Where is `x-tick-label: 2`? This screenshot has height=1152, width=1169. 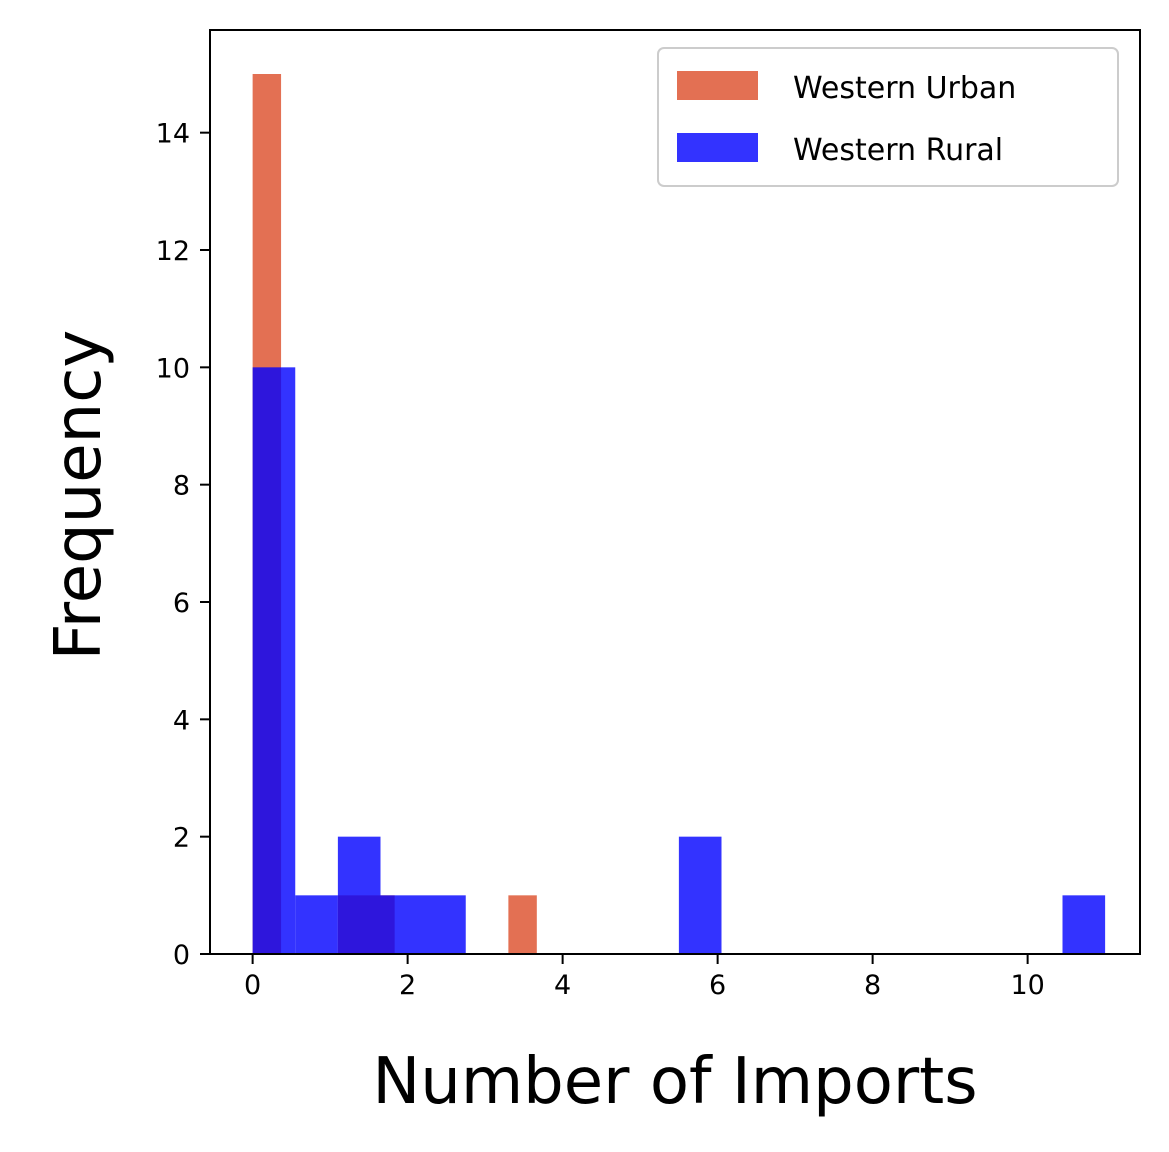
x-tick-label: 2 is located at coordinates (407, 985).